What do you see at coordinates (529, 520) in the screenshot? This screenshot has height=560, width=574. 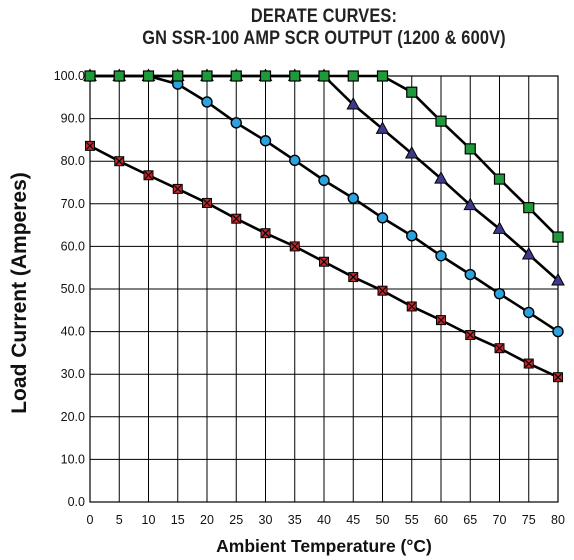 I see `x-tick-label: 75` at bounding box center [529, 520].